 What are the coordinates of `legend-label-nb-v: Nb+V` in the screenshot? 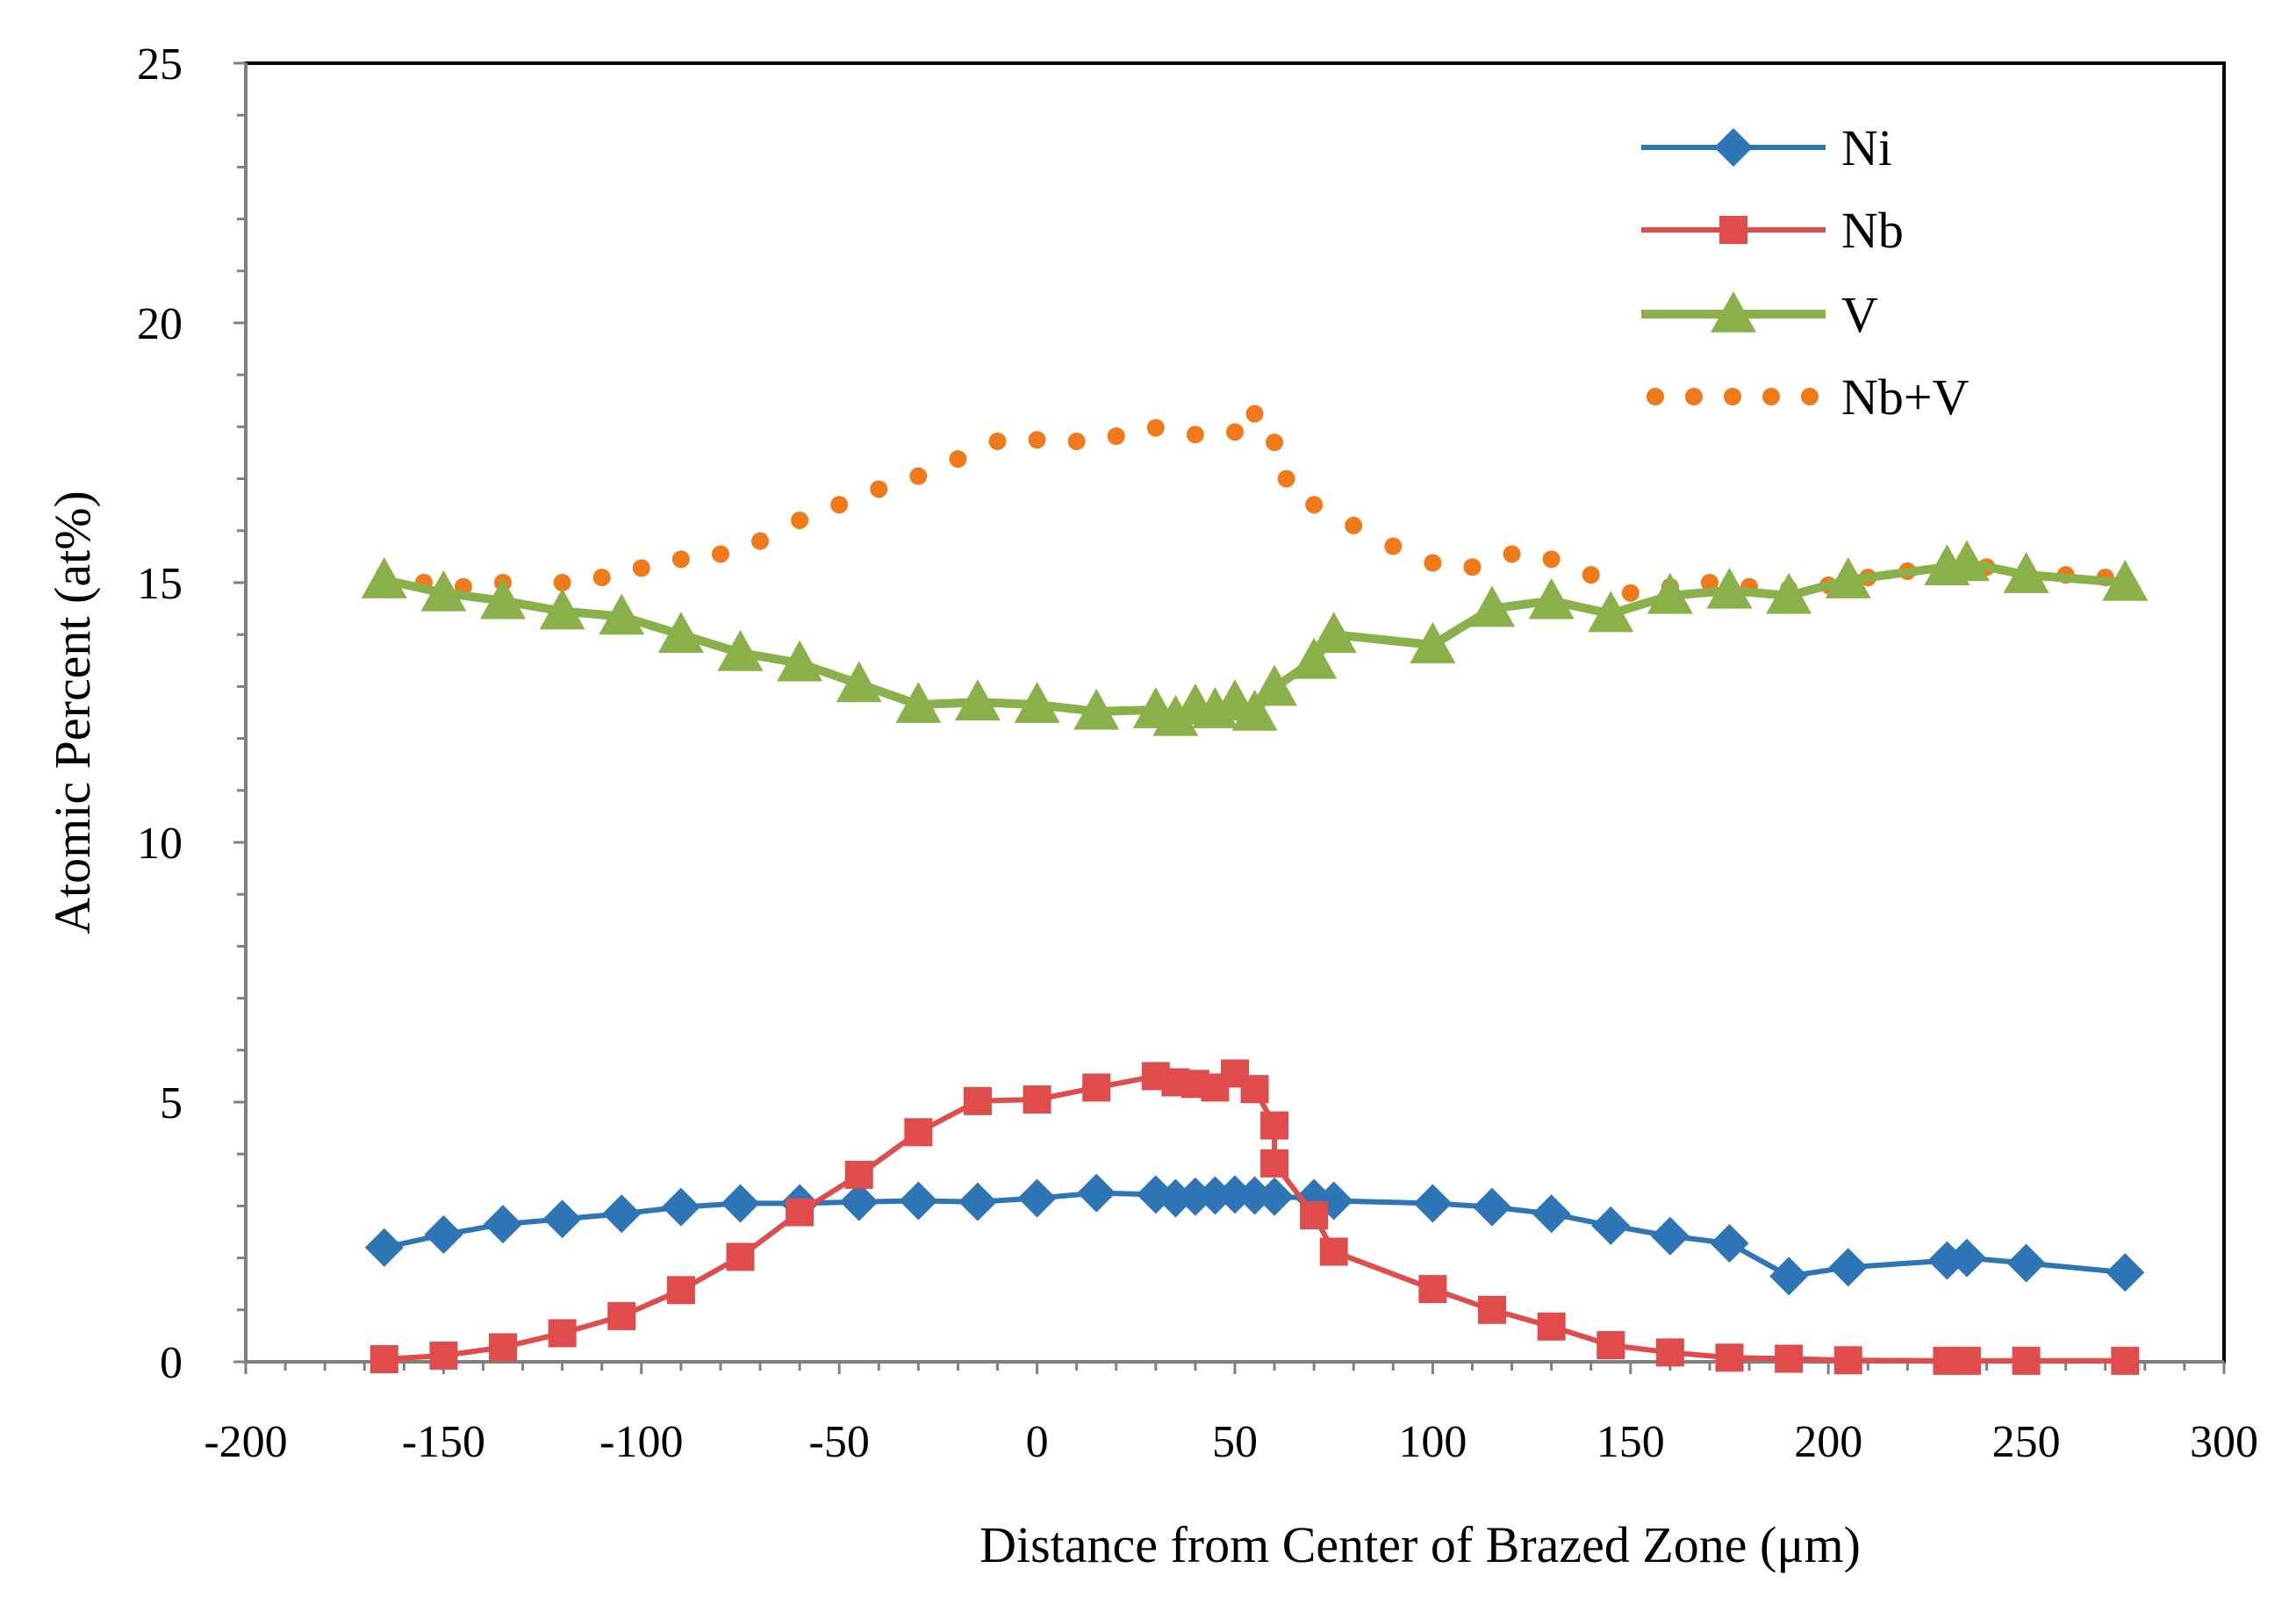 It's located at (1905, 397).